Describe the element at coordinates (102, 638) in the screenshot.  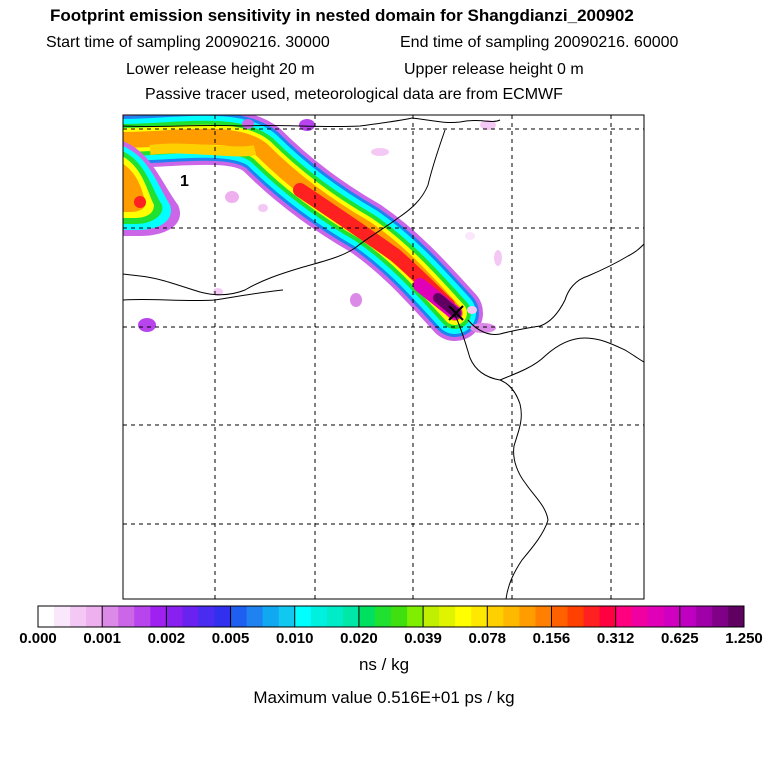
I see `colorbar-tick-label: 0.001` at that location.